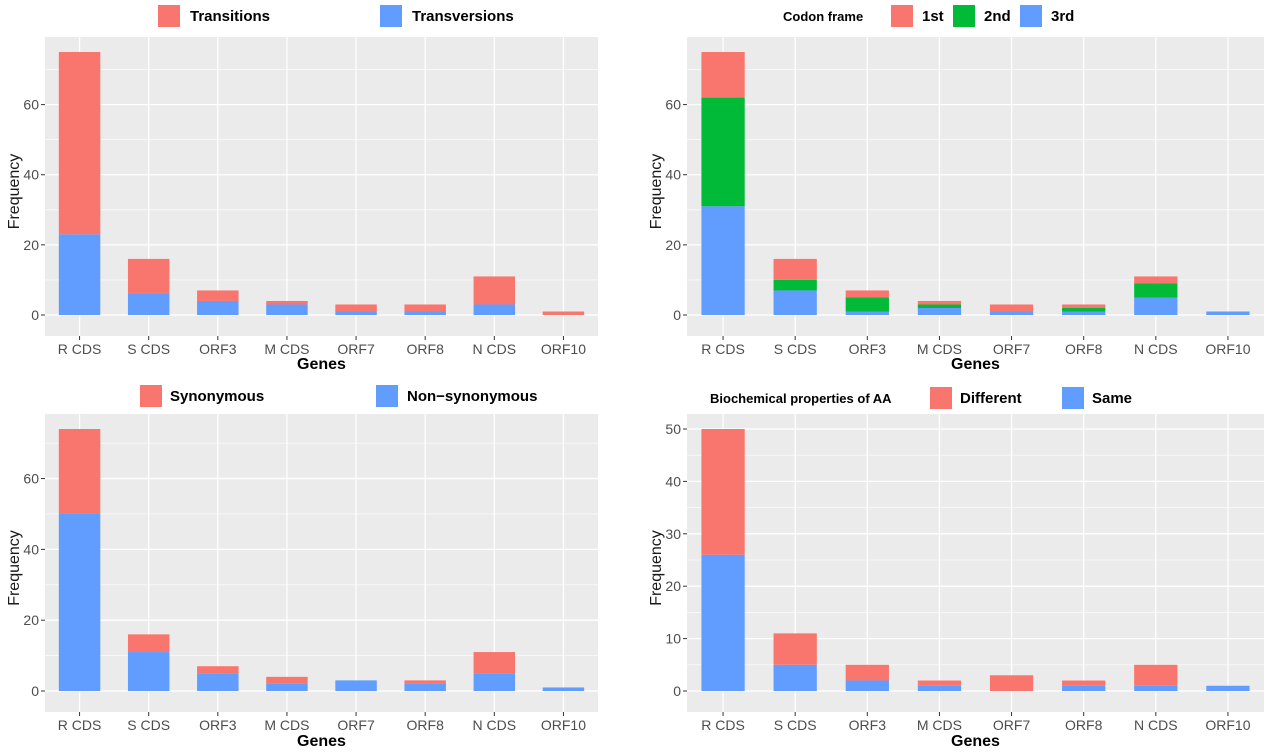 The height and width of the screenshot is (756, 1269). What do you see at coordinates (823, 16) in the screenshot?
I see `legend-title: Codon frame` at bounding box center [823, 16].